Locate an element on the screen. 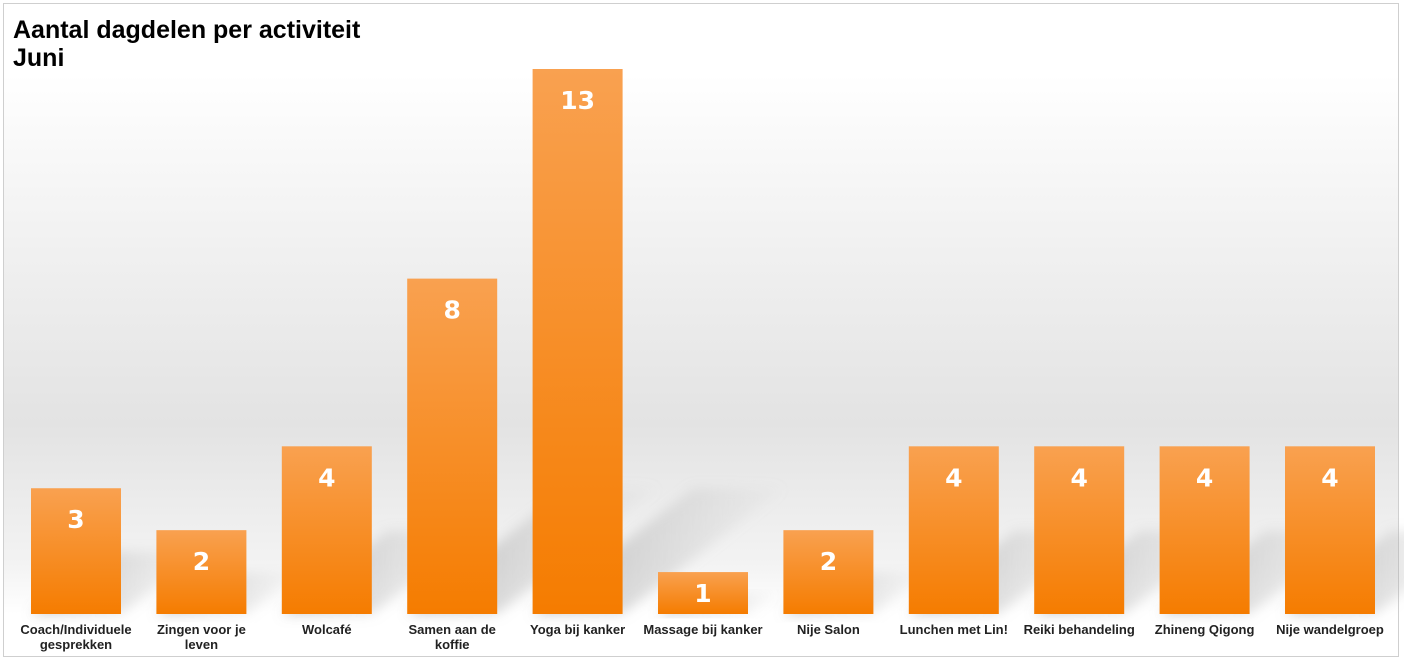 The width and height of the screenshot is (1404, 662). category-label: Yoga bij kanker is located at coordinates (577, 629).